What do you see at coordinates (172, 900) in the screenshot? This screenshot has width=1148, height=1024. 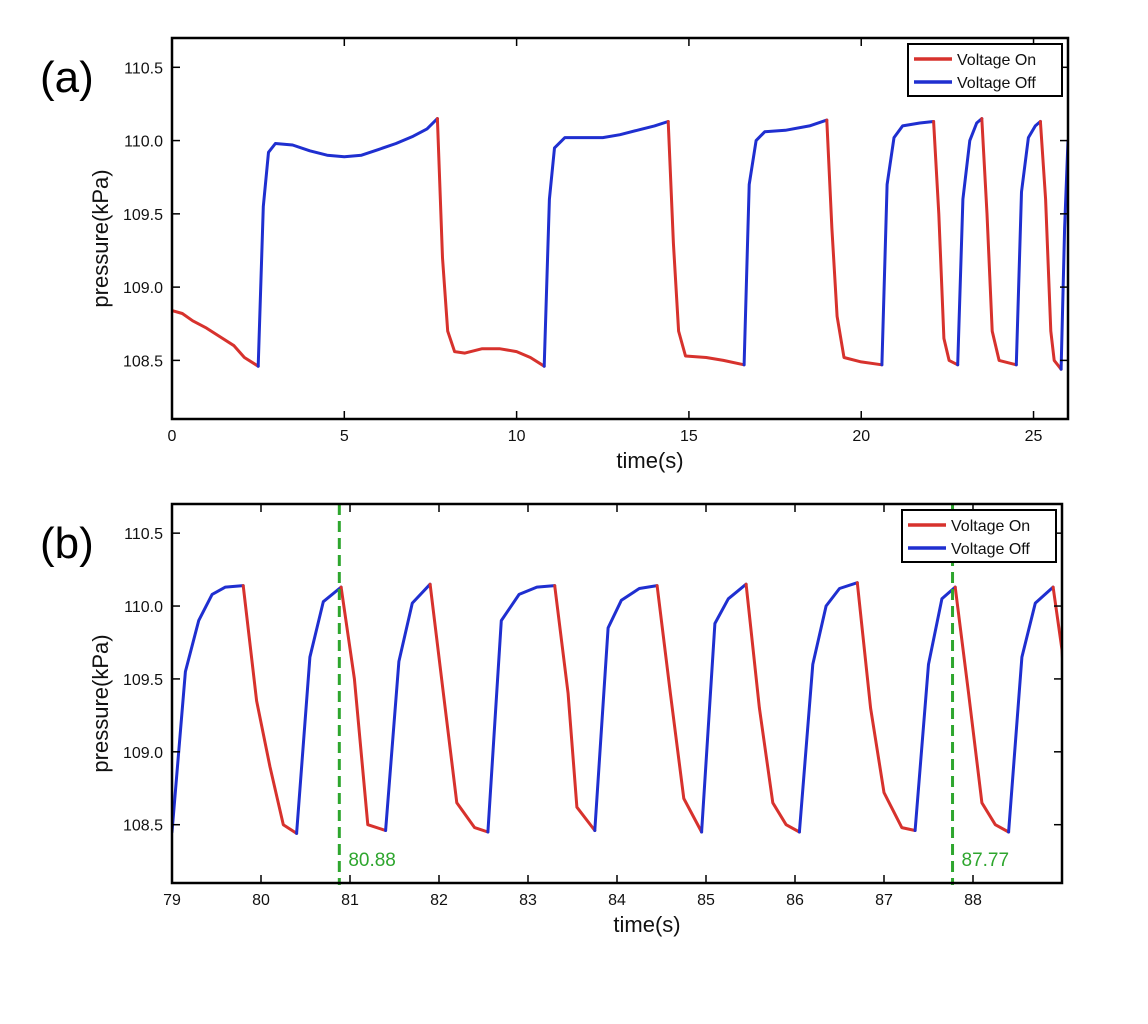 I see `x-tick-label: 79` at bounding box center [172, 900].